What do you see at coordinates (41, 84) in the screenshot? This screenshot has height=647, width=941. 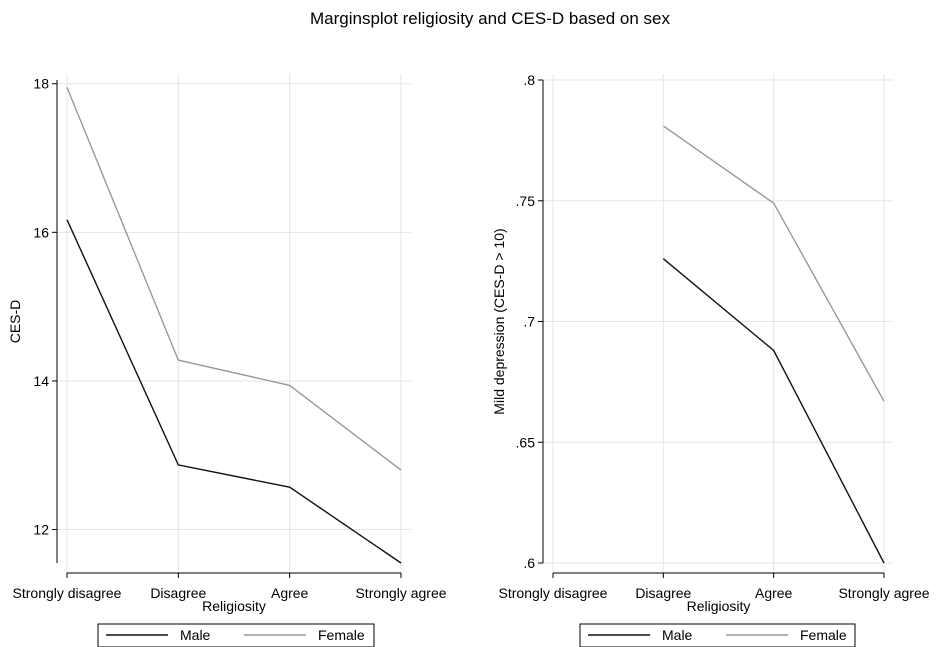 I see `y-tick-label: 18` at bounding box center [41, 84].